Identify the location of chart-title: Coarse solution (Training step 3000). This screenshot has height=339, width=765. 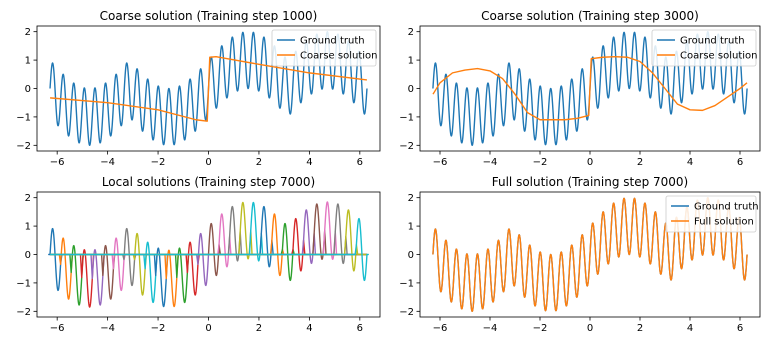
(590, 16).